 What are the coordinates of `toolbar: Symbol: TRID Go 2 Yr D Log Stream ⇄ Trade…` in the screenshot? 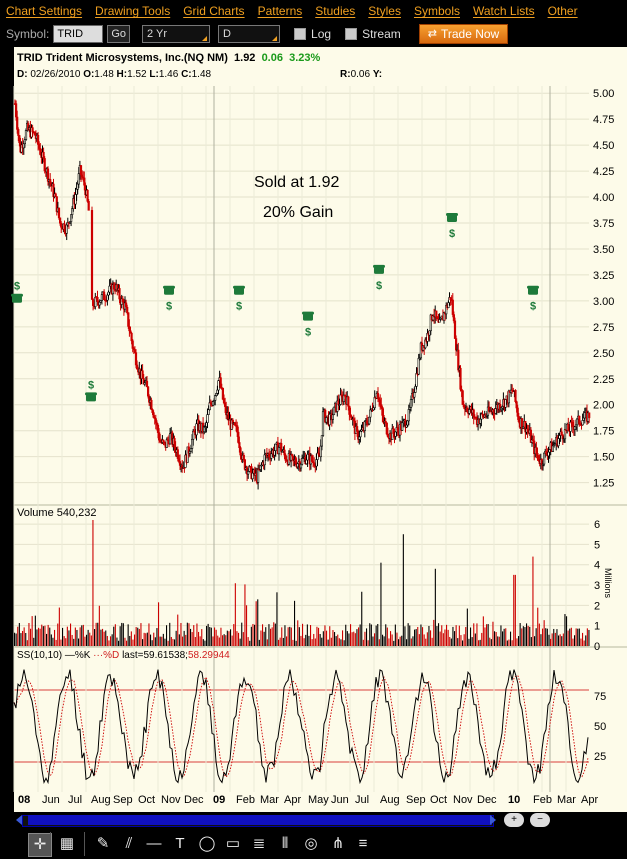 It's located at (313, 34).